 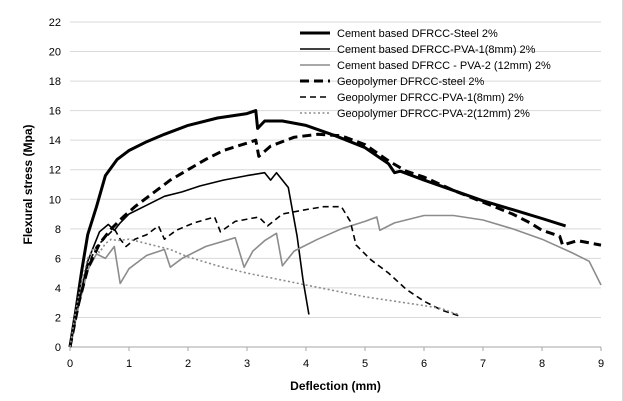 I want to click on y-tick-label: 12, so click(x=55, y=171).